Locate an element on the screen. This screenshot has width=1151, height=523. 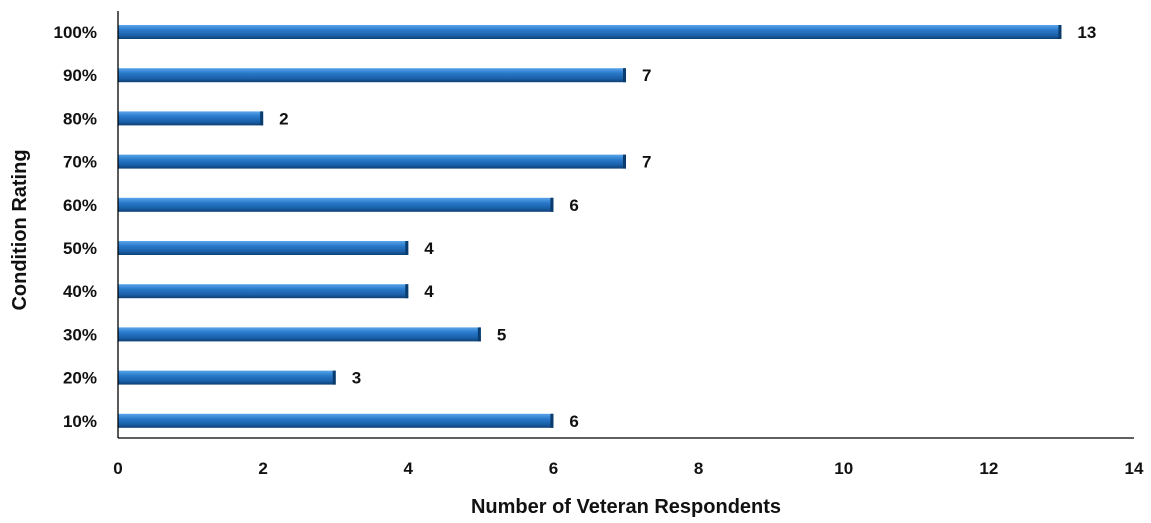
y-tick-label: 90% is located at coordinates (80, 75).